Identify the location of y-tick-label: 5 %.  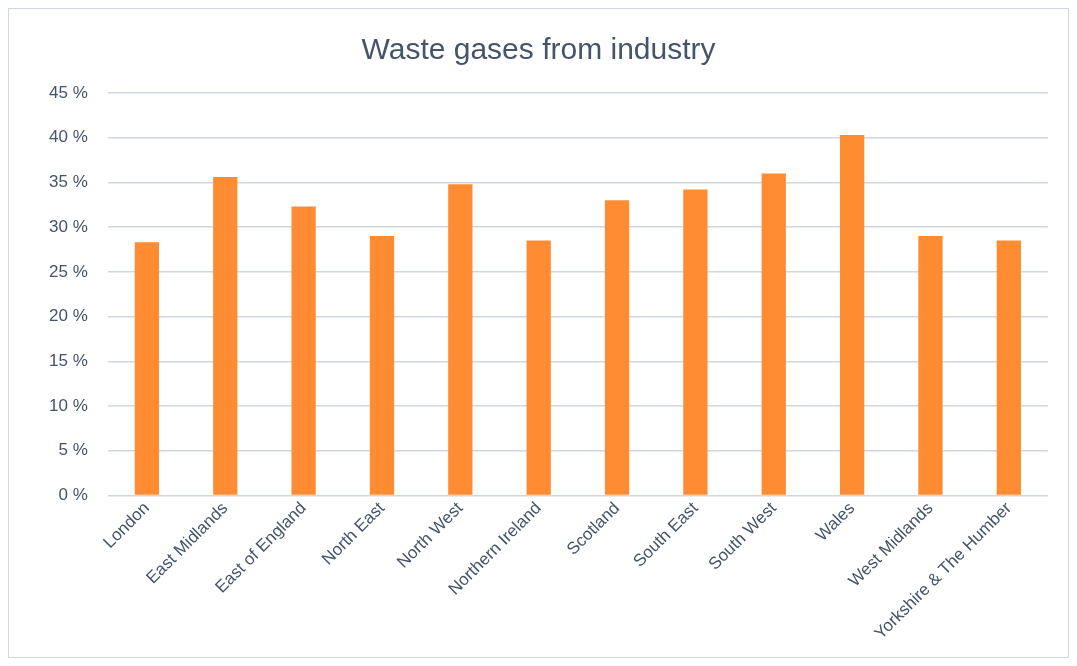
(73, 450).